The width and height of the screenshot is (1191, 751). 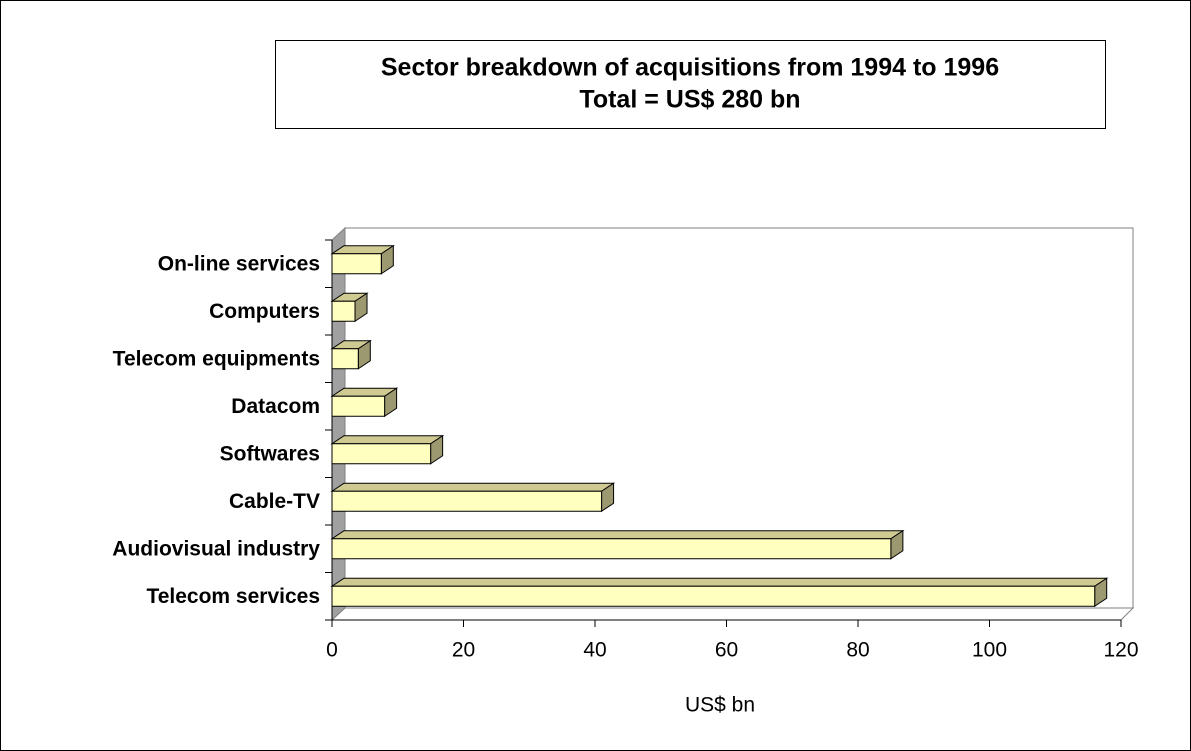 What do you see at coordinates (264, 311) in the screenshot?
I see `y-tick-label: Computers` at bounding box center [264, 311].